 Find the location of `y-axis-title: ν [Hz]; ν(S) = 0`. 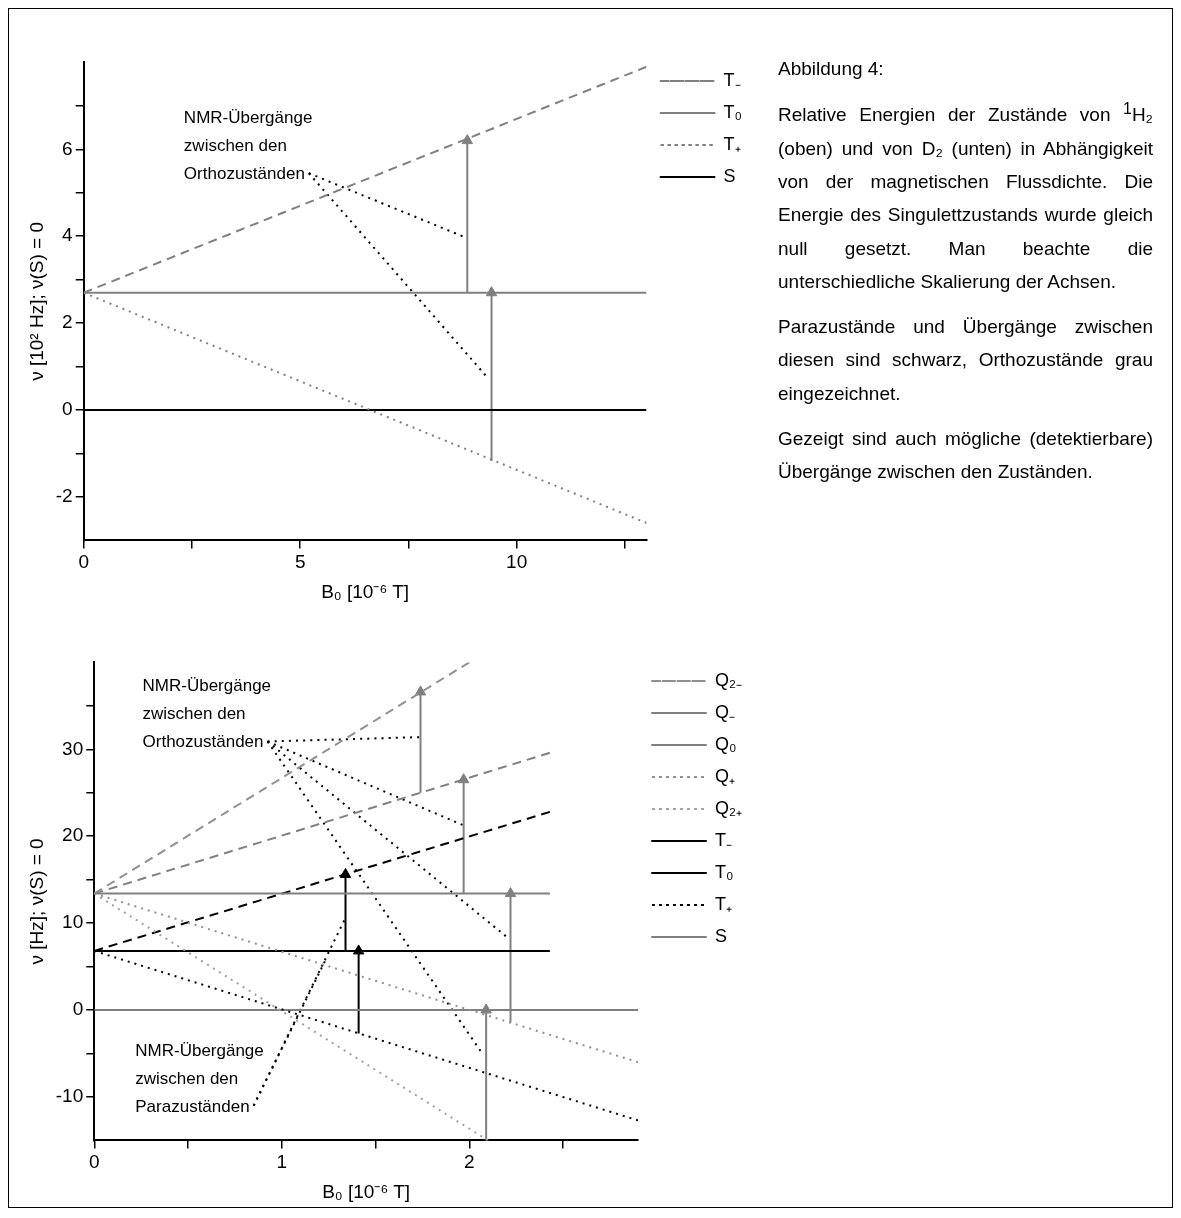

y-axis-title: ν [Hz]; ν(S) = 0 is located at coordinates (36, 901).